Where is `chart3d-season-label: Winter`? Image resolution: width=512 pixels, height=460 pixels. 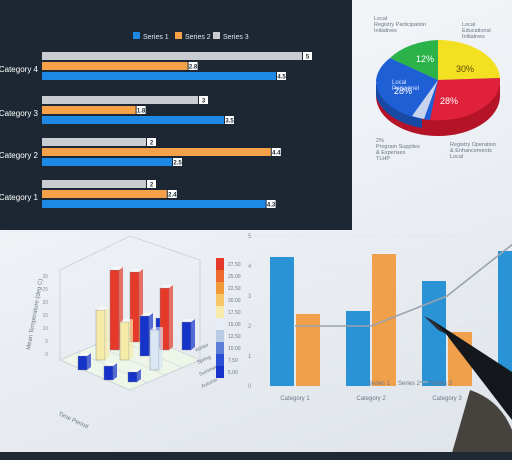
chart3d-season-label: Winter is located at coordinates (202, 348).